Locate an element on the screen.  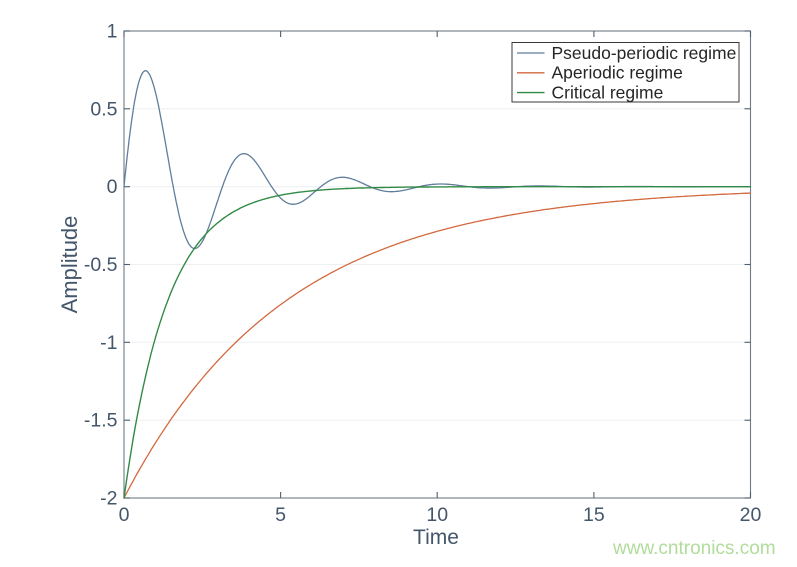
svg-text: www.cntronics.com is located at coordinates (694, 548).